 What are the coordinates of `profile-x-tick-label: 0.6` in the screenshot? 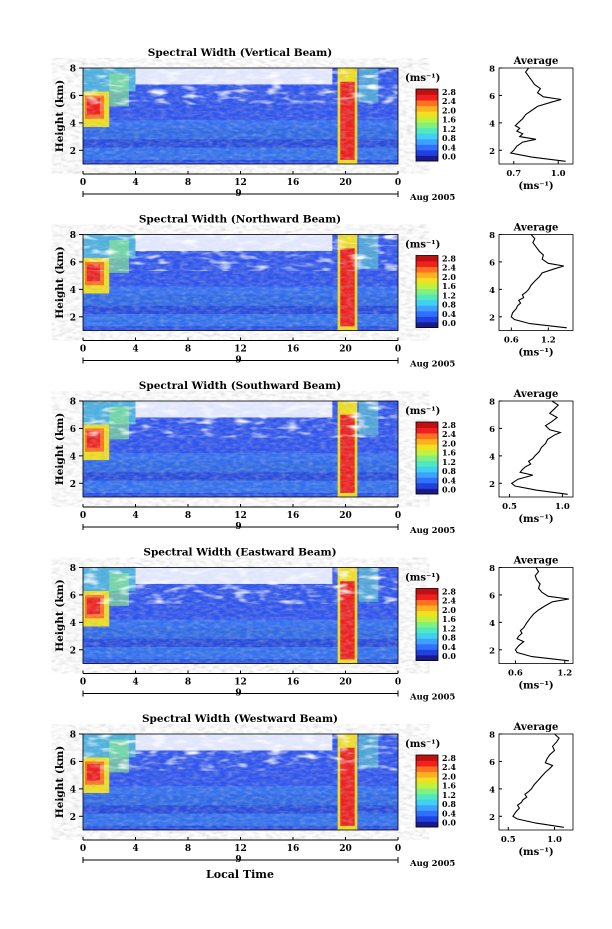 It's located at (515, 674).